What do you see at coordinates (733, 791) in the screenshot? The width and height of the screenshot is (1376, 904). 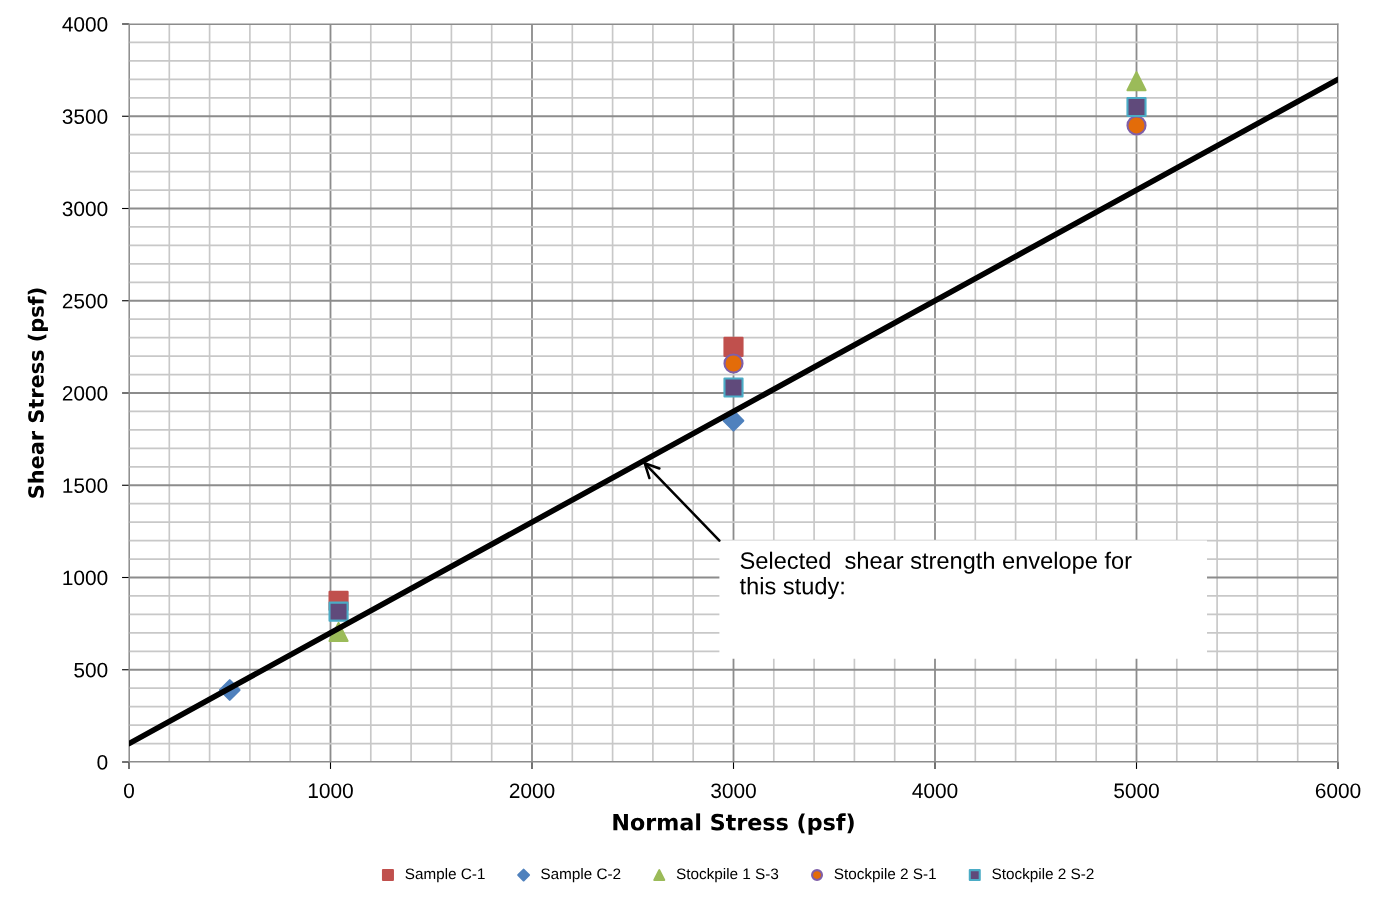 I see `x-tick-label: 3000` at bounding box center [733, 791].